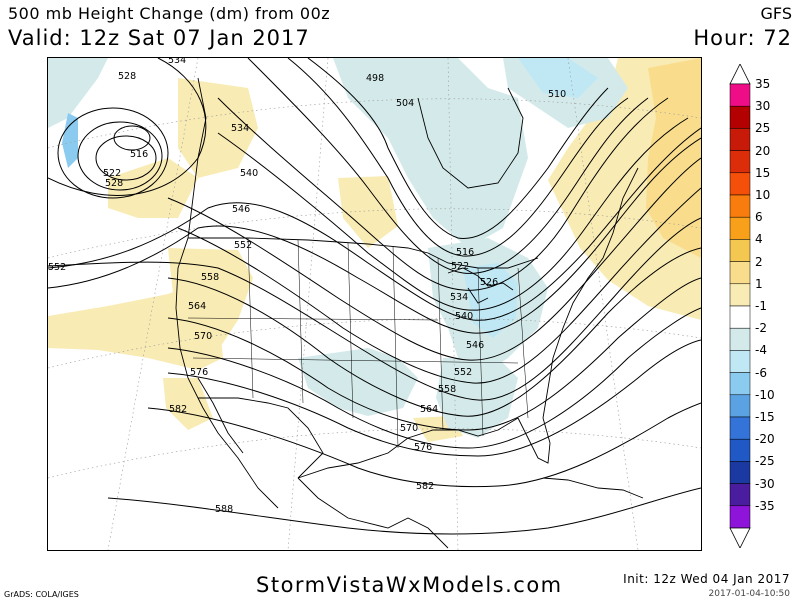  Describe the element at coordinates (358, 382) in the screenshot. I see `fall-area-south-plains` at that location.